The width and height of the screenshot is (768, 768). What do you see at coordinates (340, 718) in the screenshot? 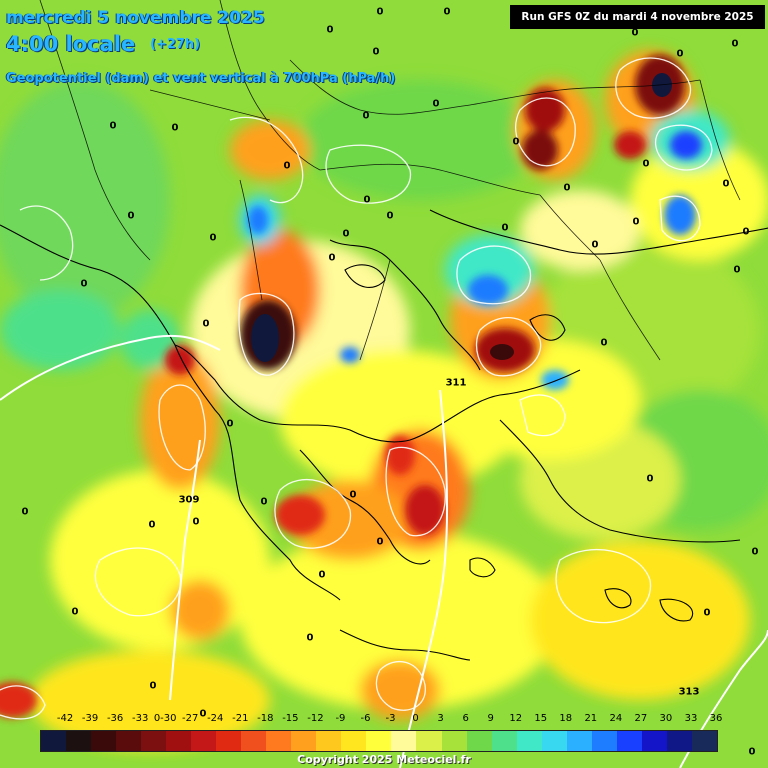
I see `legend-tick-label: -9` at bounding box center [340, 718].